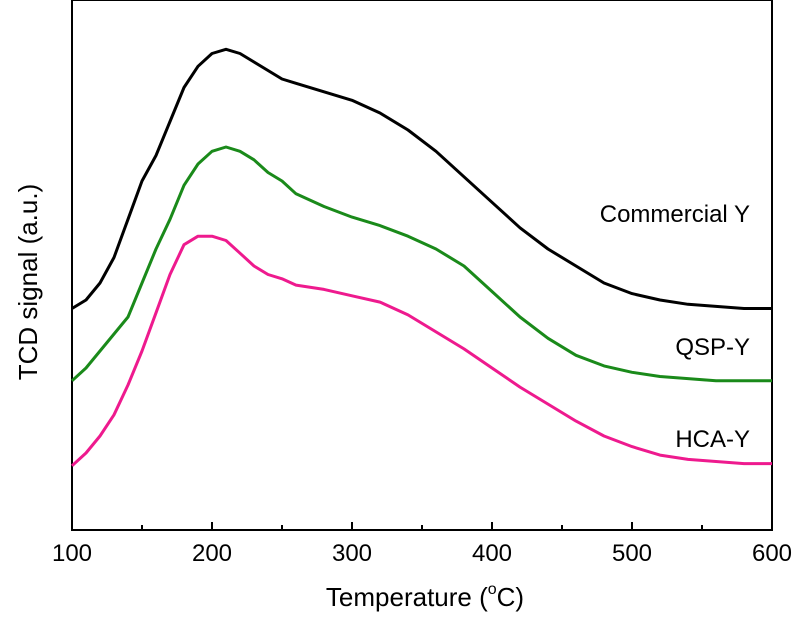 Image resolution: width=803 pixels, height=623 pixels. What do you see at coordinates (72, 553) in the screenshot?
I see `x-tick-label: 100` at bounding box center [72, 553].